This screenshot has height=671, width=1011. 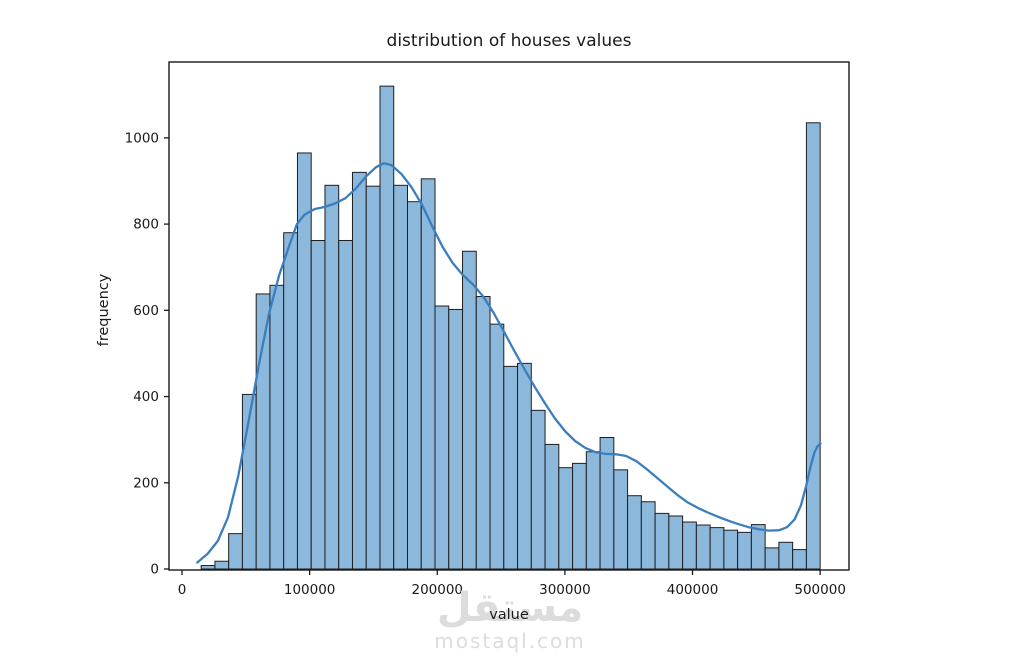 I want to click on x-tick-label: 400000, so click(x=693, y=590).